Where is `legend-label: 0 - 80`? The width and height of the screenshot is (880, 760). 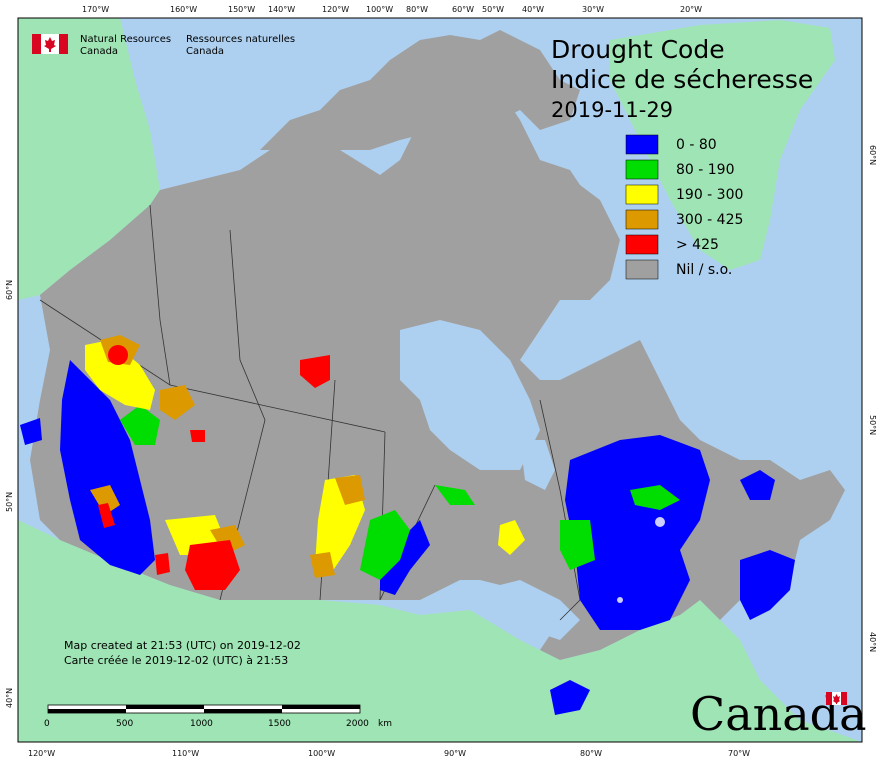 legend-label: 0 - 80 is located at coordinates (696, 145).